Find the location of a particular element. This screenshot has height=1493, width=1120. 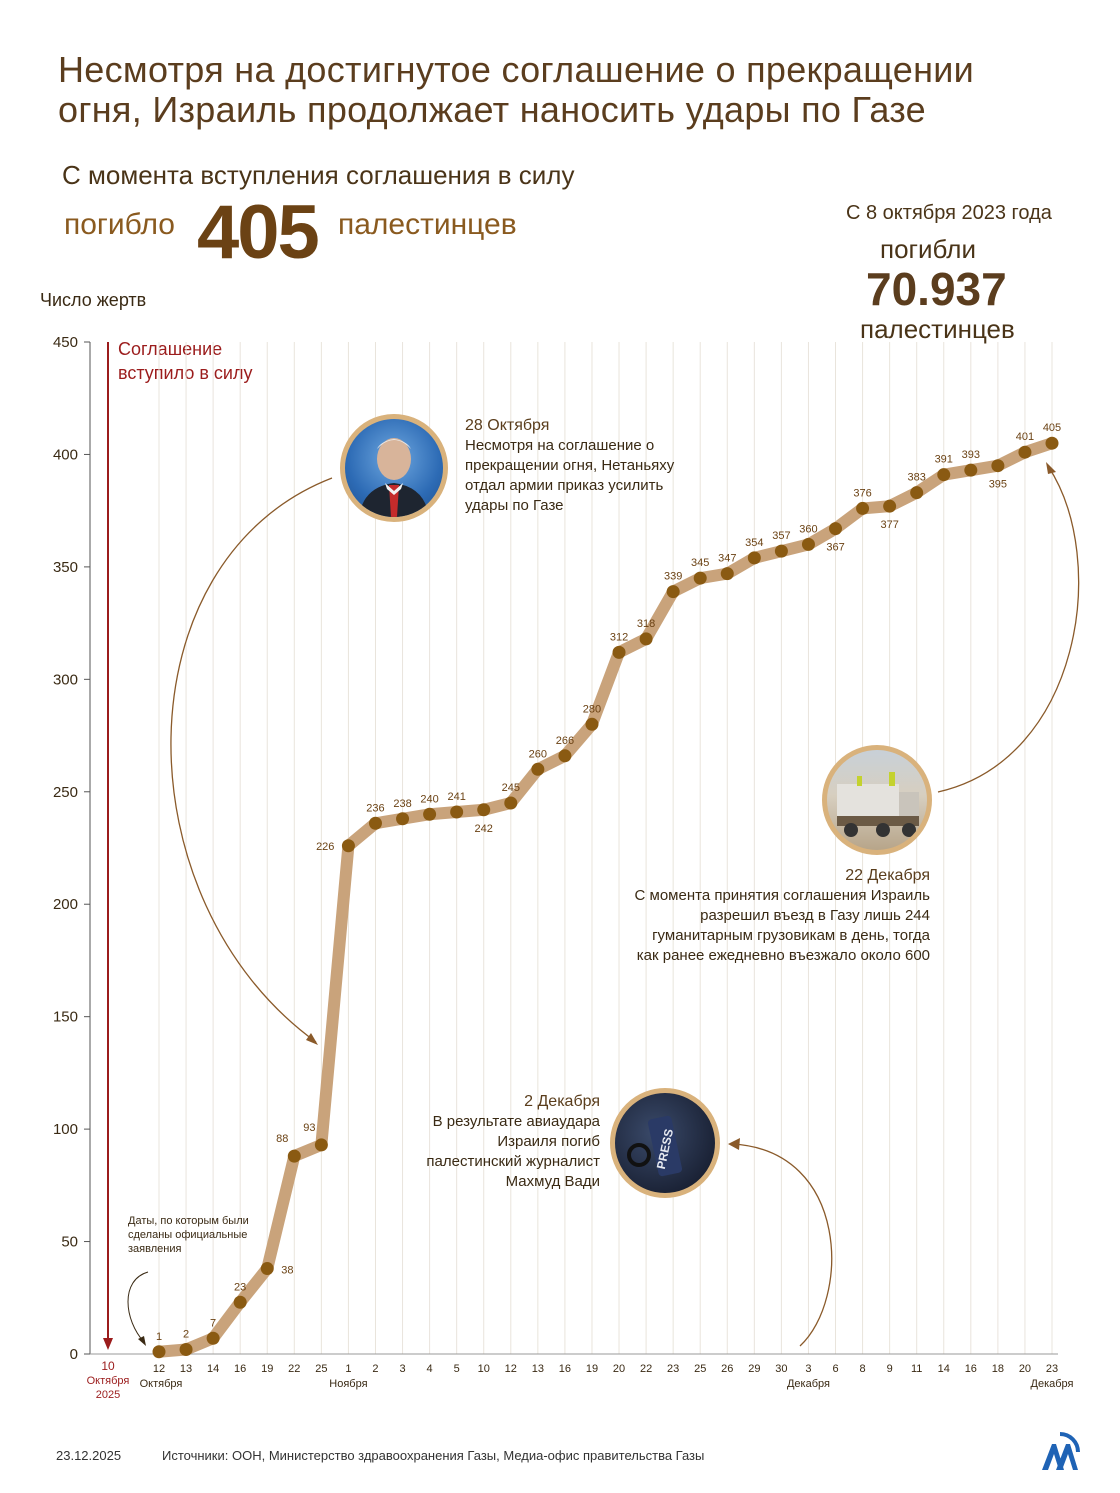

value-label: 241 is located at coordinates (456, 797).